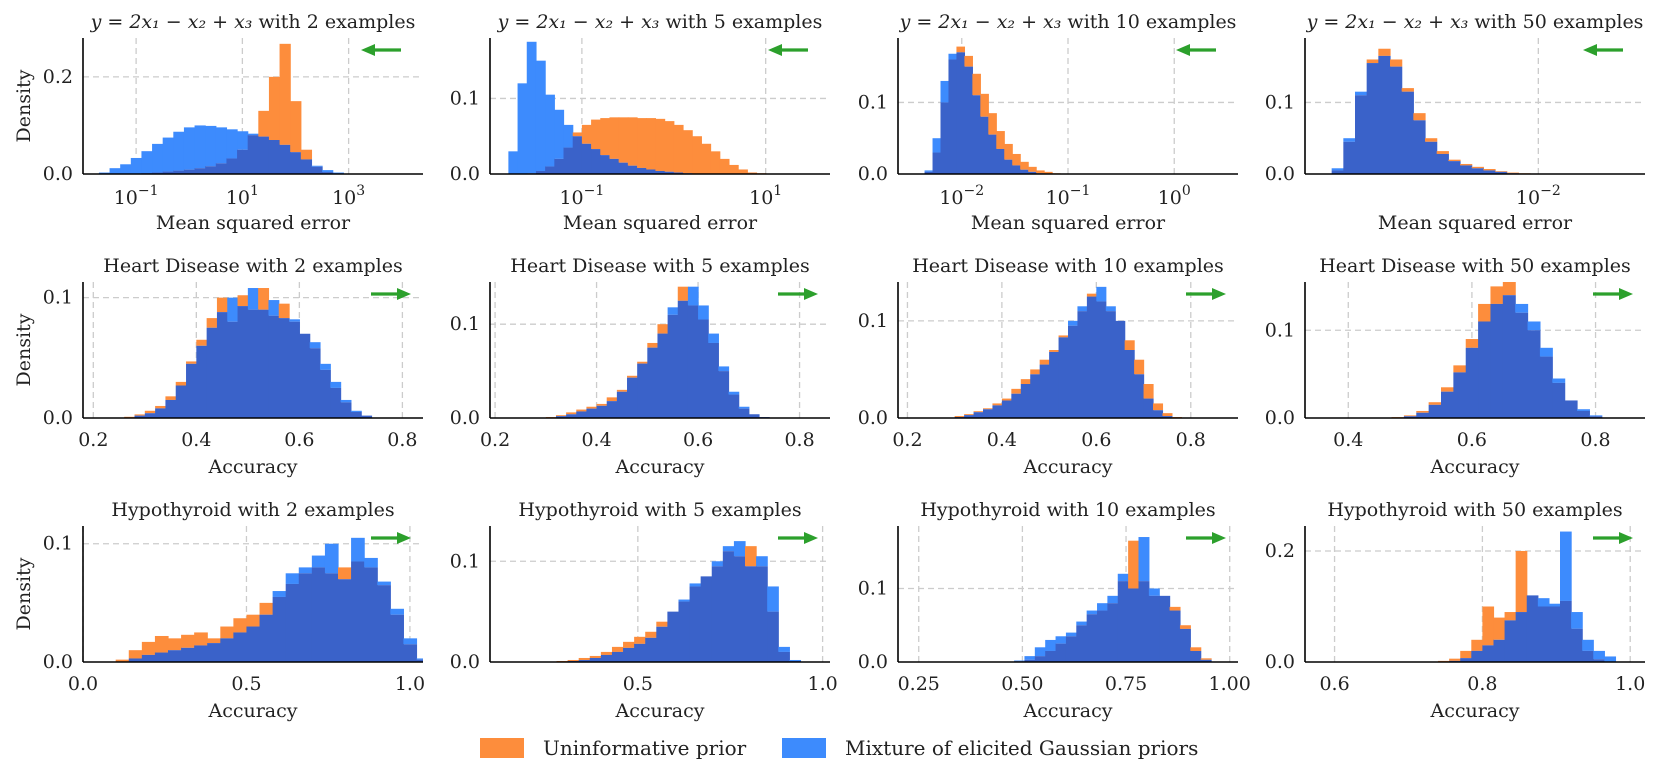 This screenshot has width=1661, height=770. I want to click on subplot-title: y = 2x₁ − x₂ + x₃ with 2 examples, so click(253, 22).